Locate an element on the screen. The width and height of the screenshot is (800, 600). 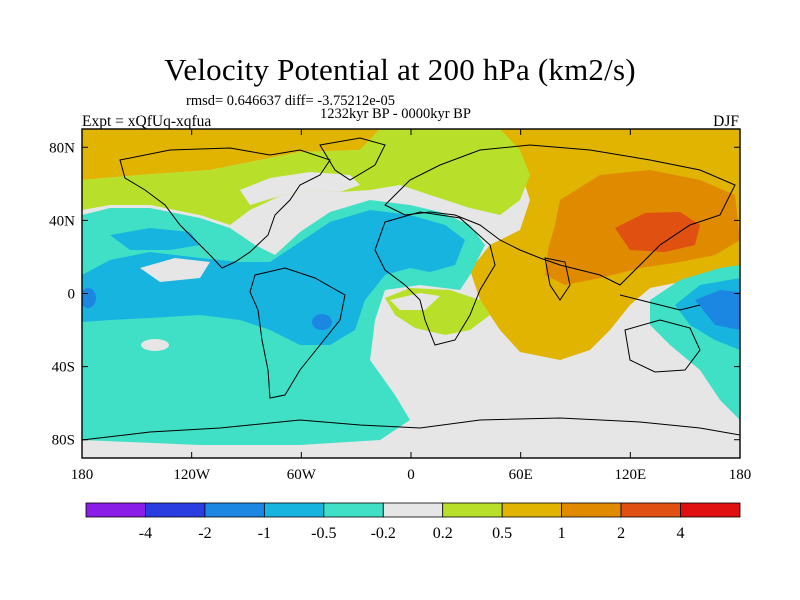
colorbar-label: -0.2 is located at coordinates (383, 533).